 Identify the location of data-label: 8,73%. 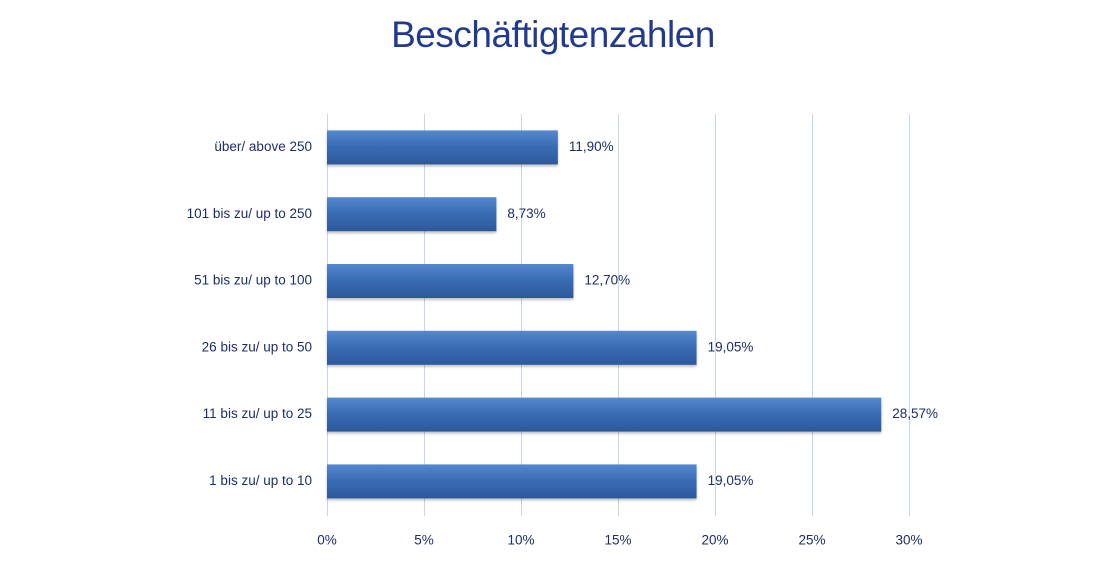
(526, 213).